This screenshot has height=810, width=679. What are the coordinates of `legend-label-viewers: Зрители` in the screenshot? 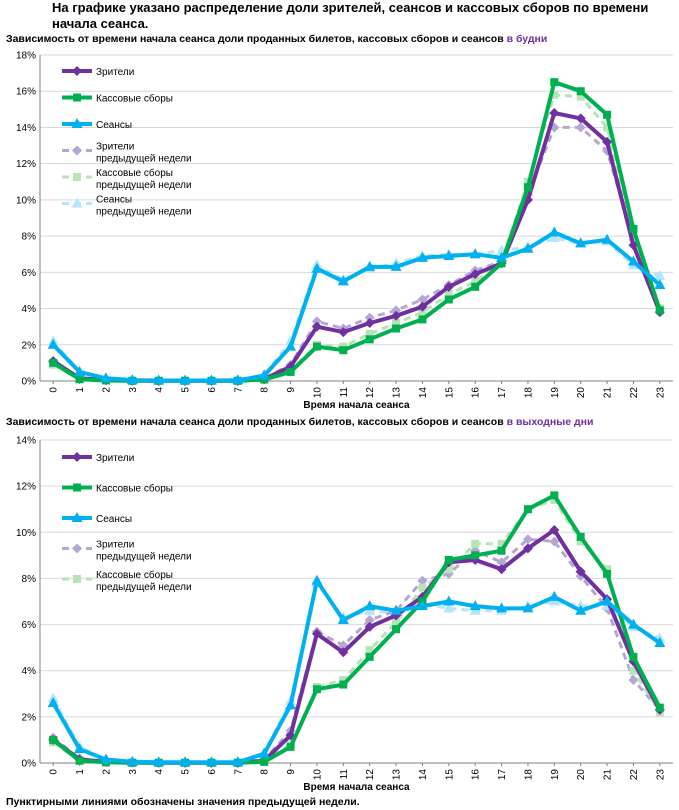 It's located at (115, 72).